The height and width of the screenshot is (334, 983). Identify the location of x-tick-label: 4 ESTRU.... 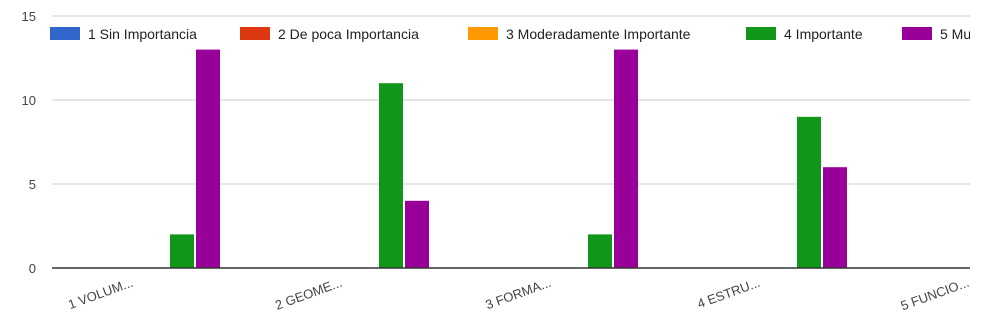
(728, 293).